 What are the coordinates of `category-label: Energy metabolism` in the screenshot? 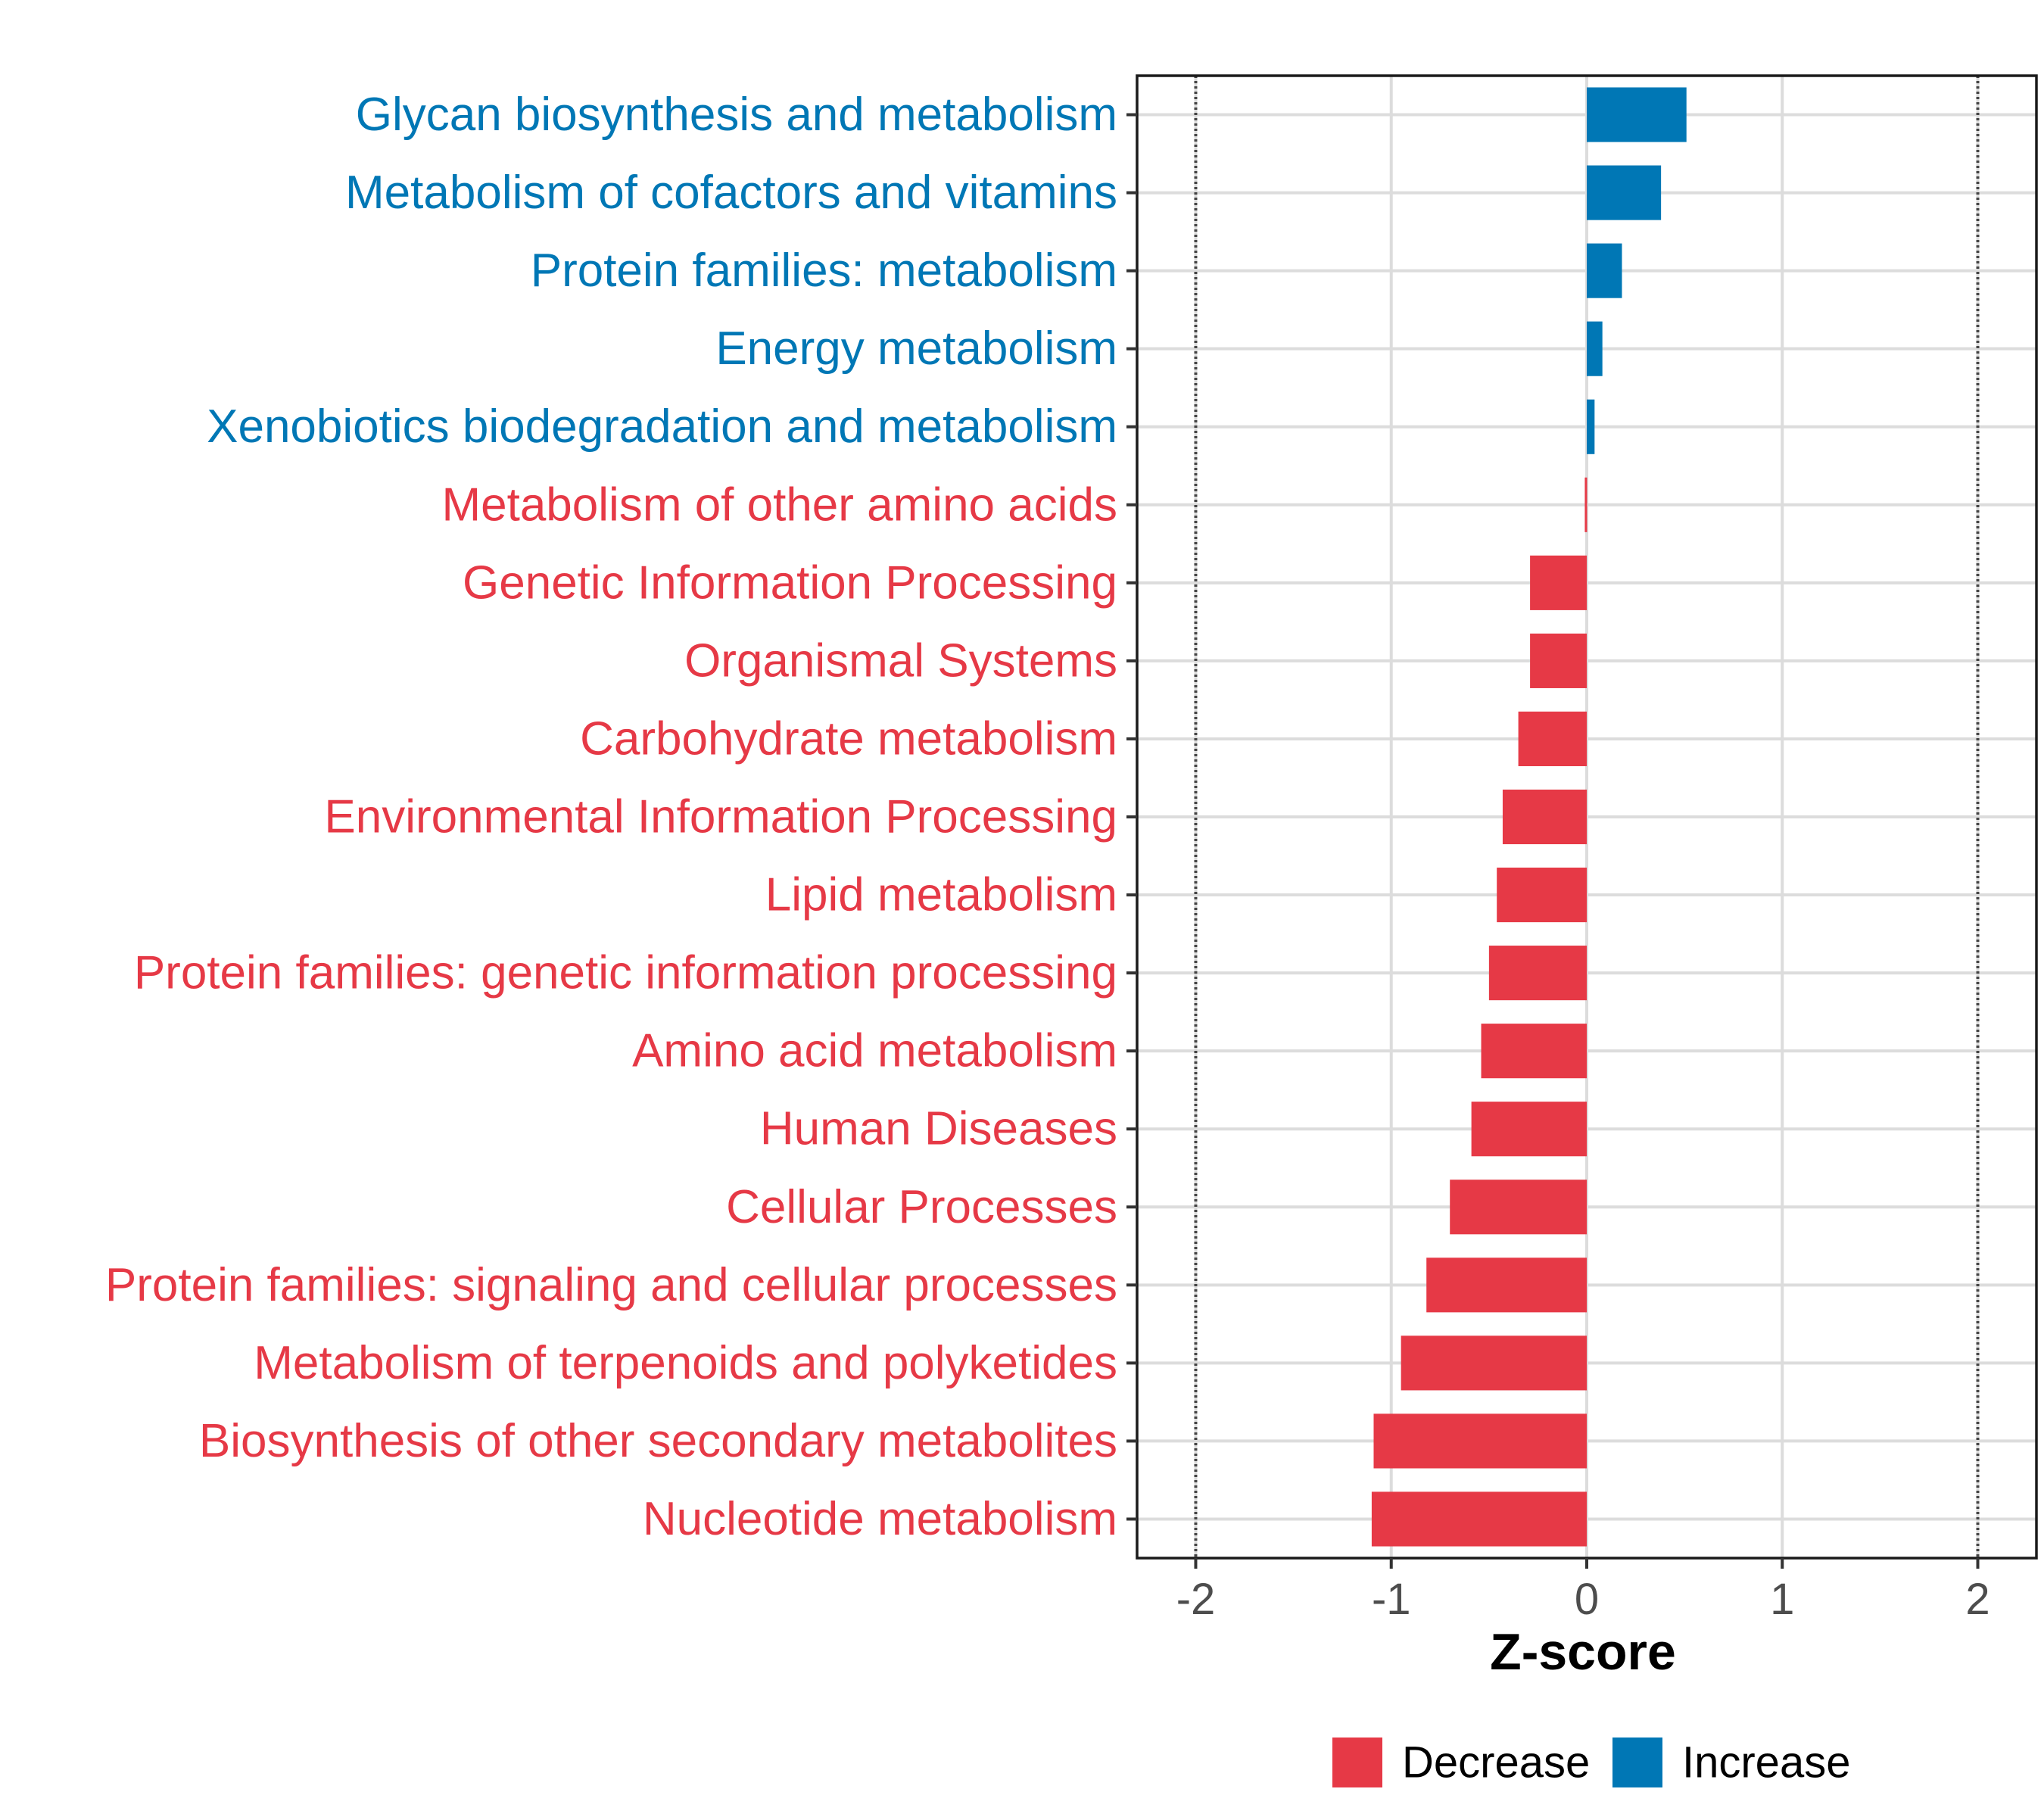 It's located at (916, 349).